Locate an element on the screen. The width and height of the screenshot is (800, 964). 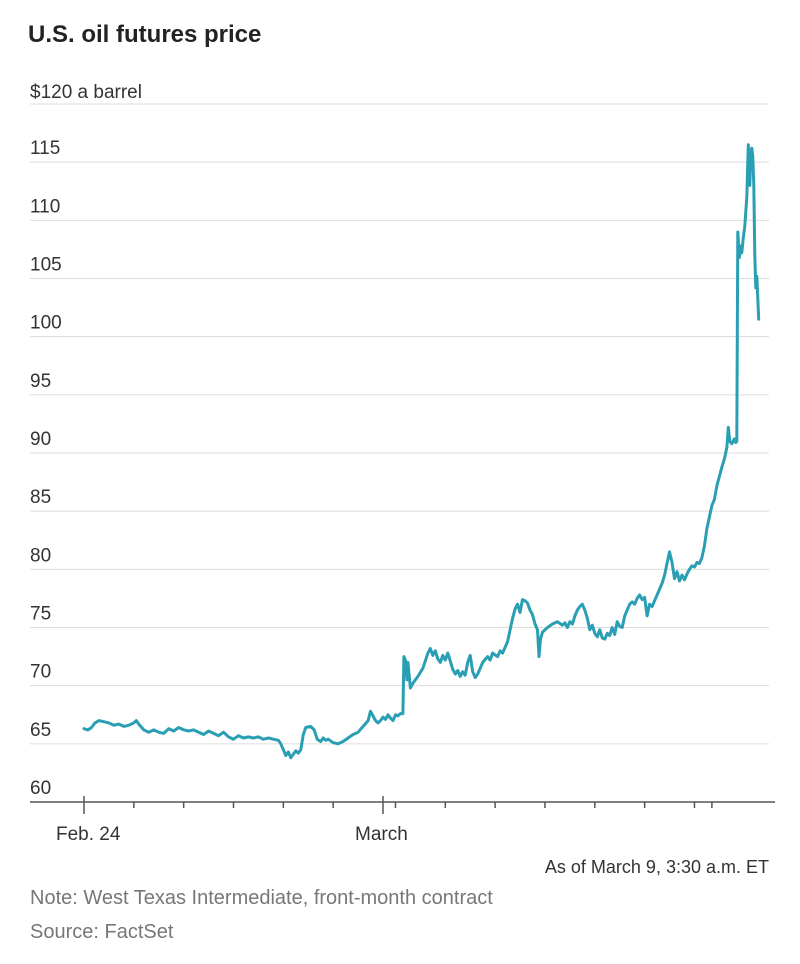
y-tick-label-60: 60 is located at coordinates (40, 788).